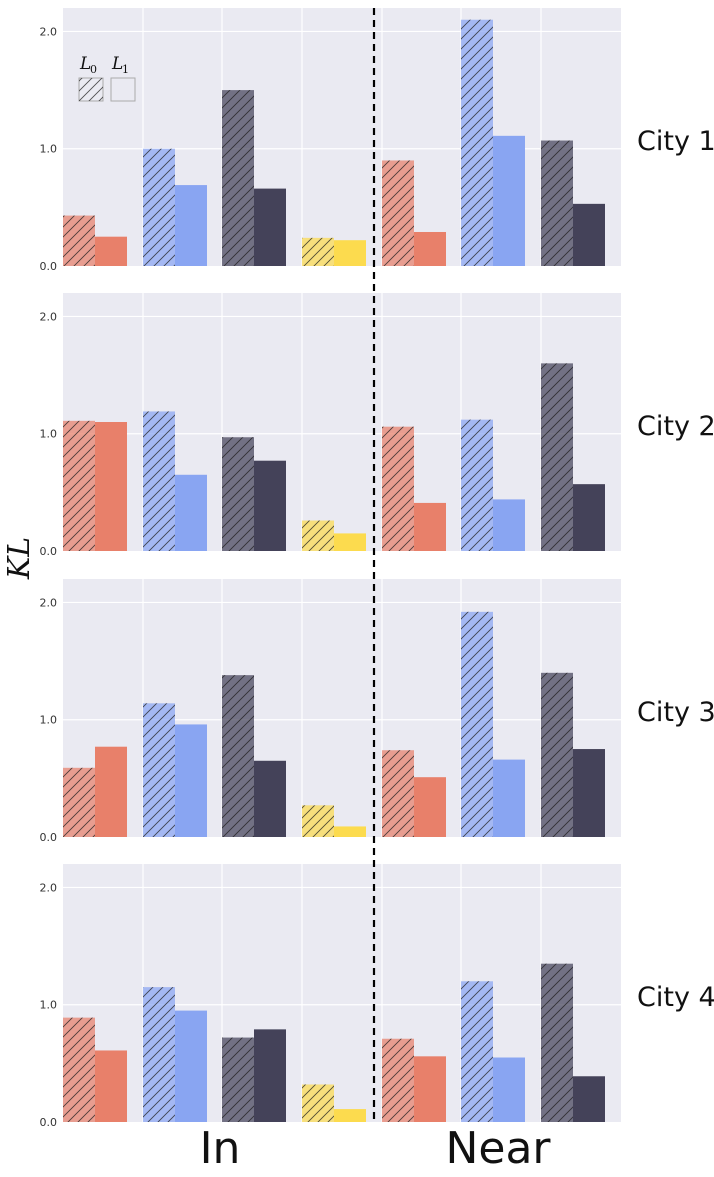 The width and height of the screenshot is (714, 1177). Describe the element at coordinates (123, 89) in the screenshot. I see `legend-swatch-solid` at that location.